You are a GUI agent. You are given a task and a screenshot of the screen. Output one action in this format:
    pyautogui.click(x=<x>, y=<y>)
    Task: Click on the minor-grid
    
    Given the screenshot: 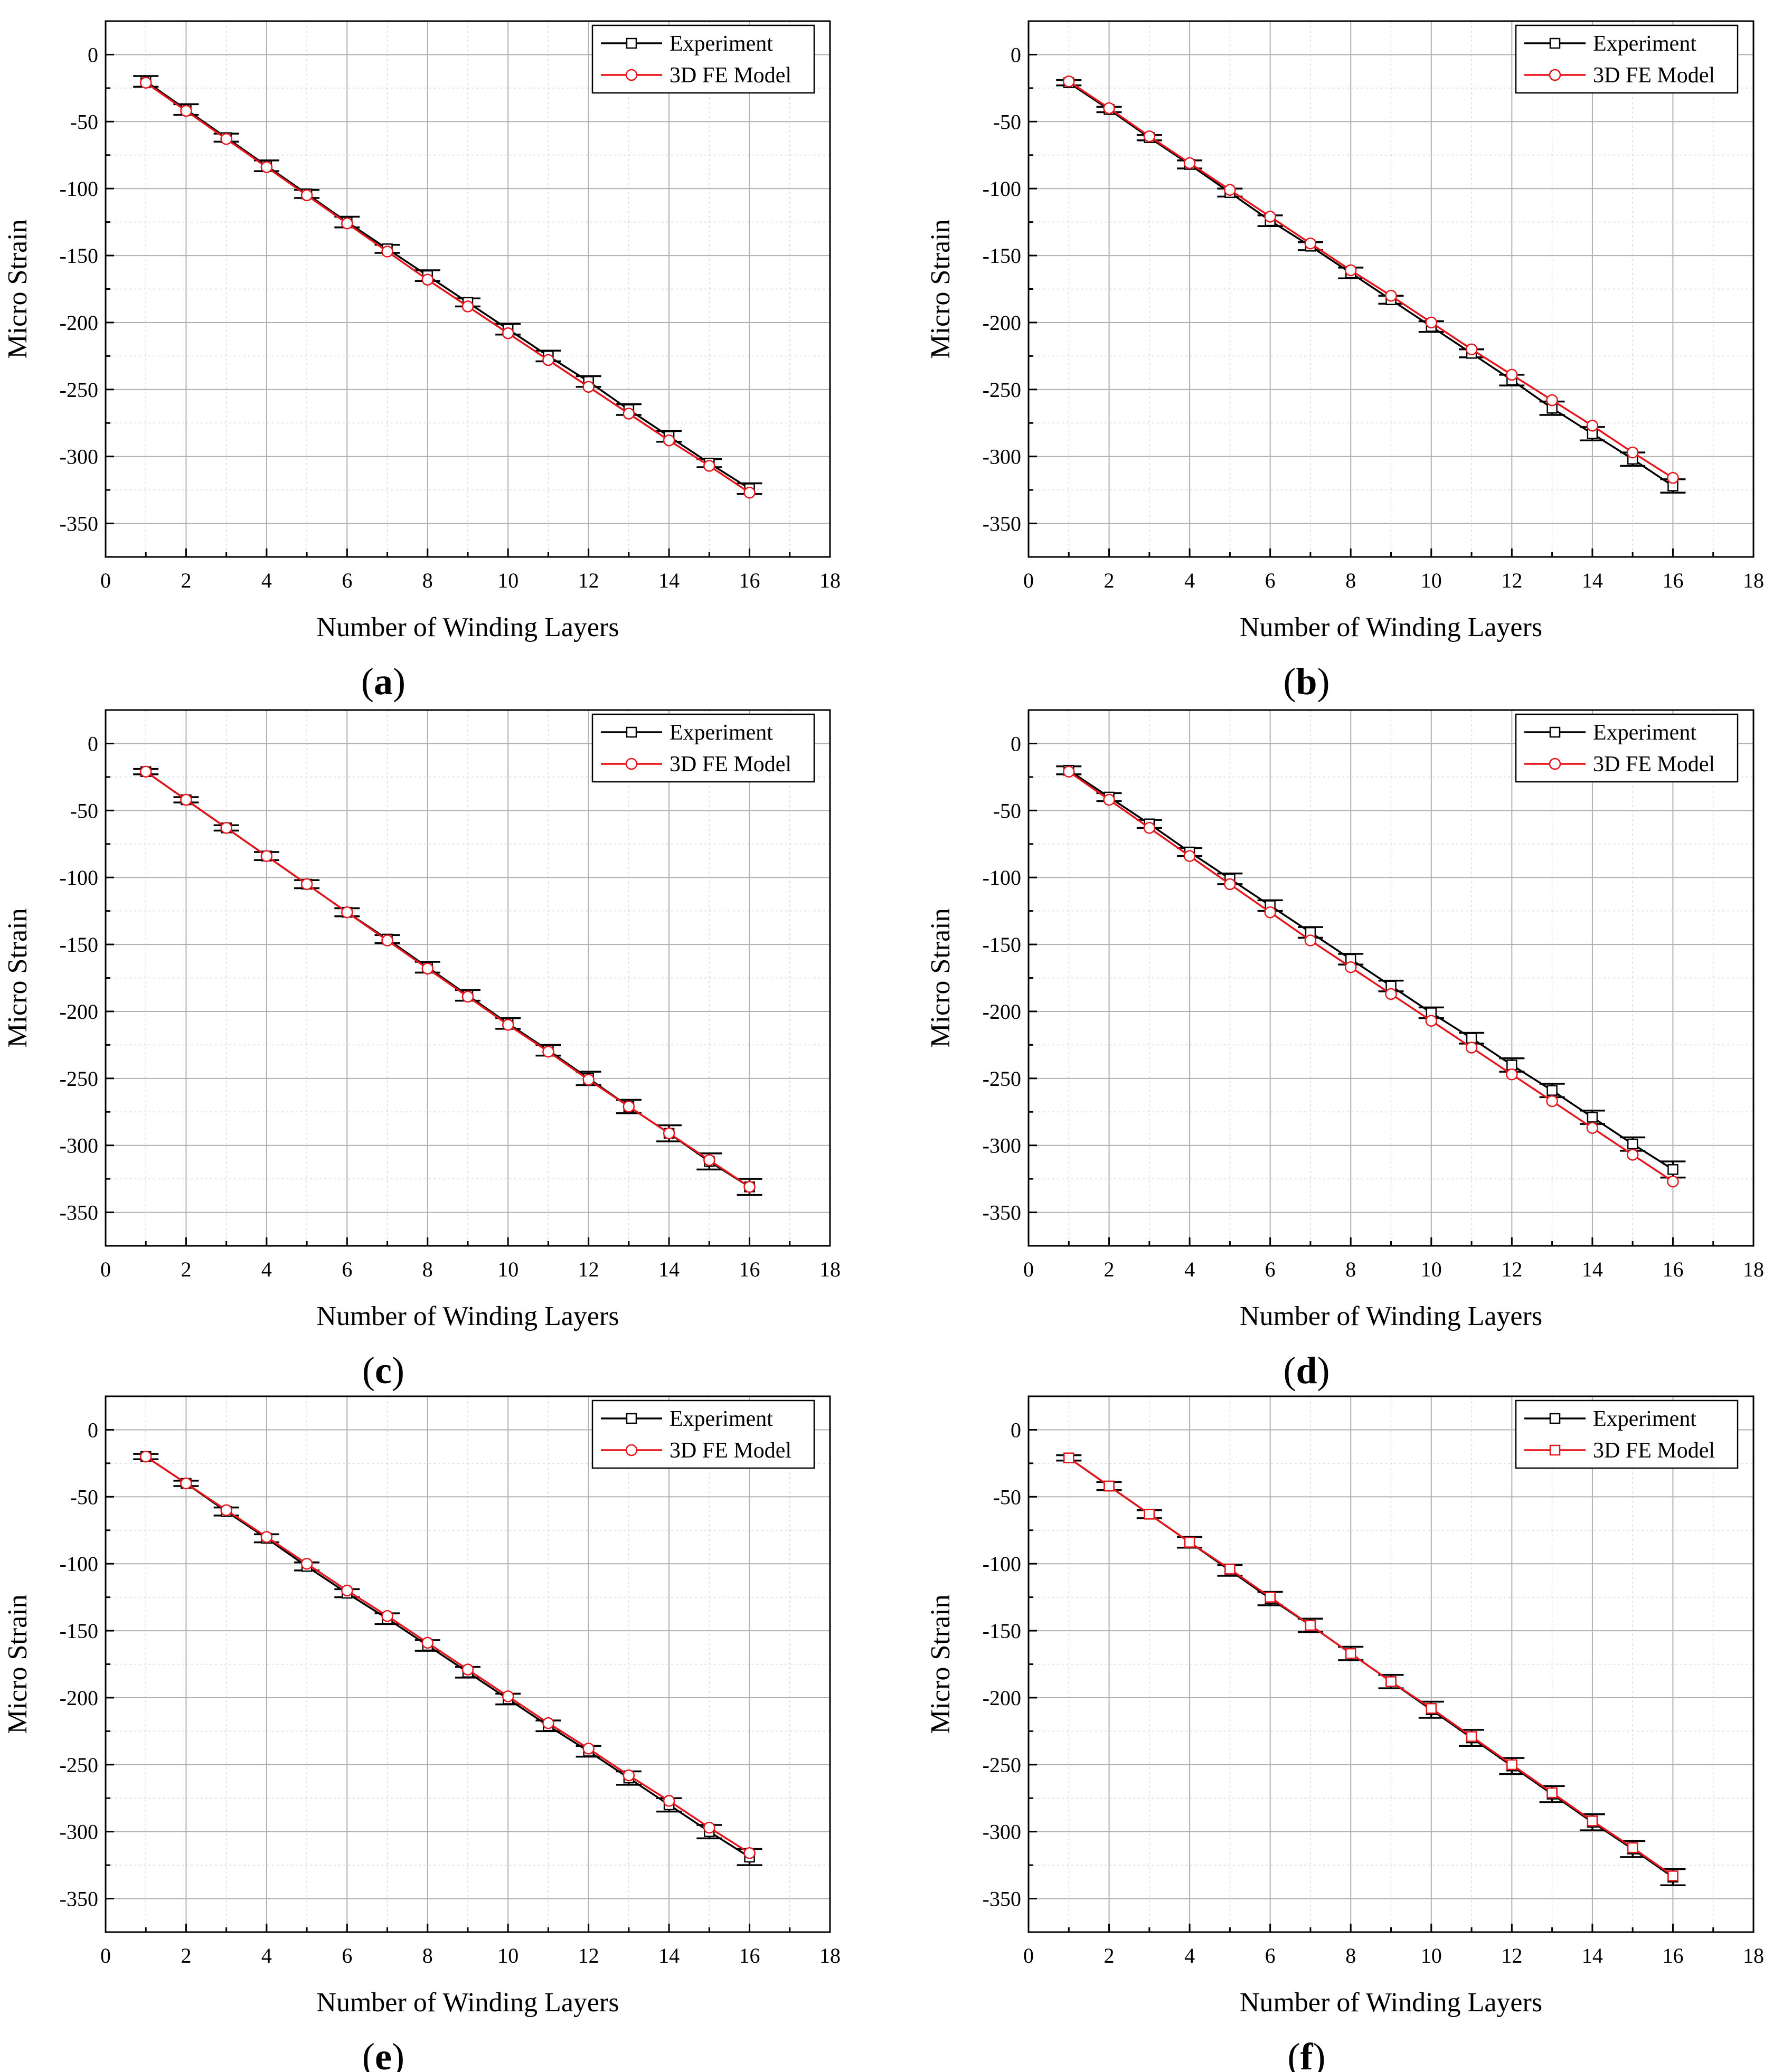 What is the action you would take?
    pyautogui.click(x=1391, y=978)
    